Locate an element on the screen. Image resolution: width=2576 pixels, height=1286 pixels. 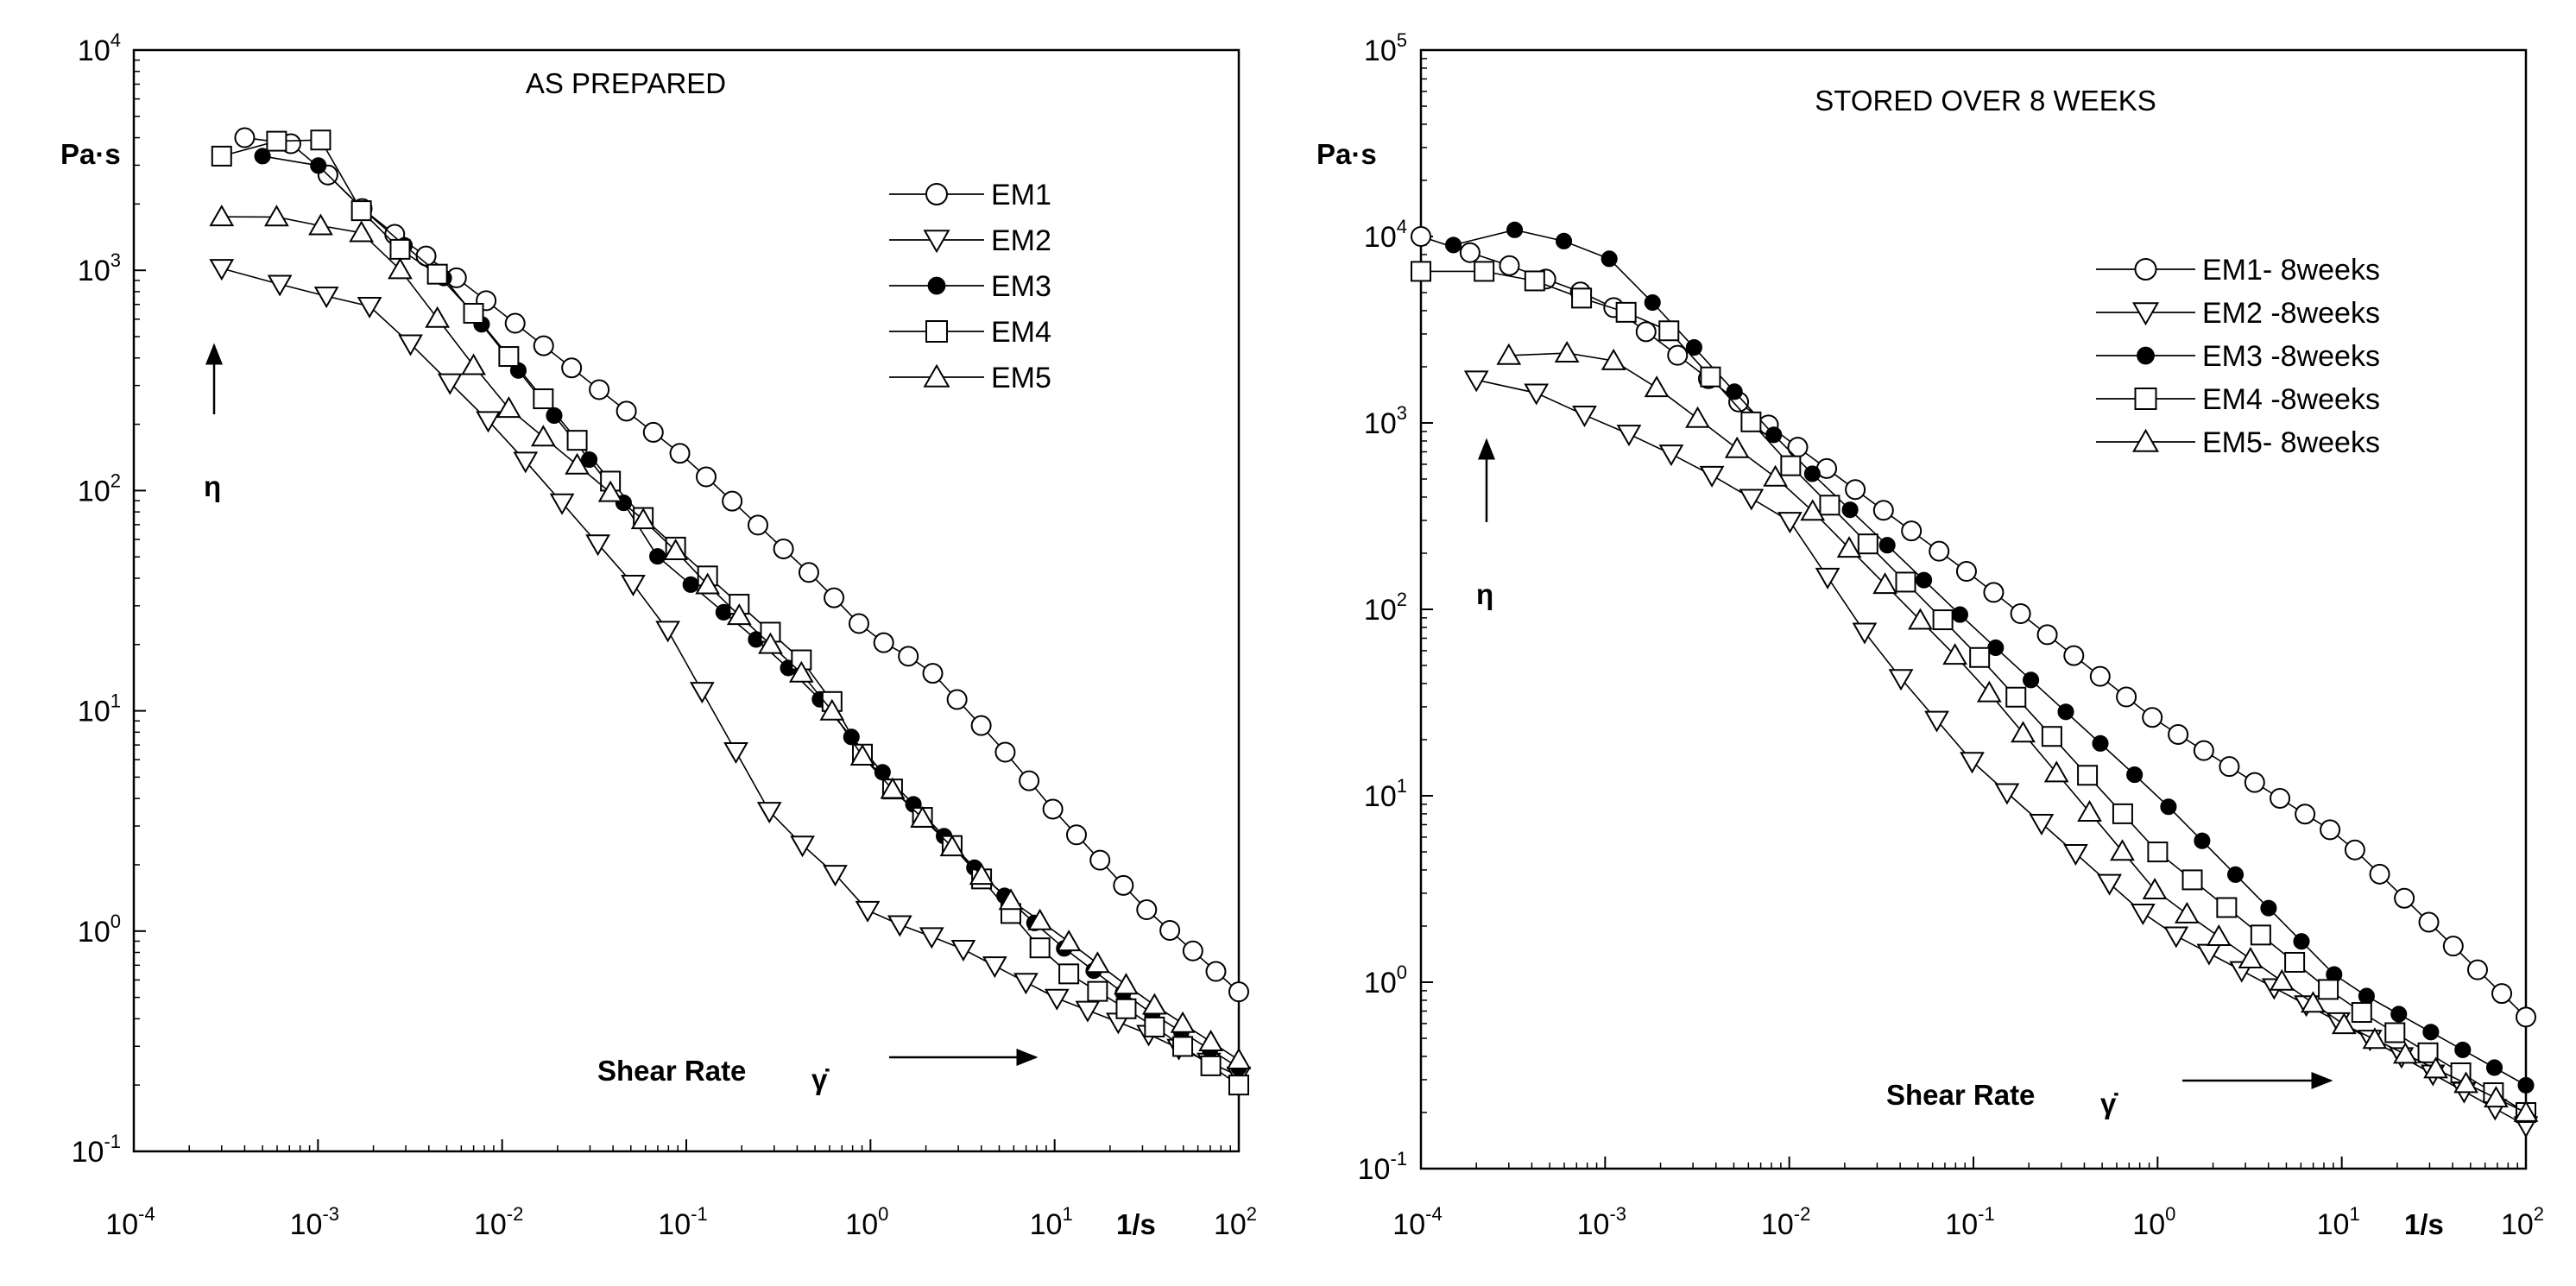
y-tick-label: 10⁻¹ is located at coordinates (96, 1150).